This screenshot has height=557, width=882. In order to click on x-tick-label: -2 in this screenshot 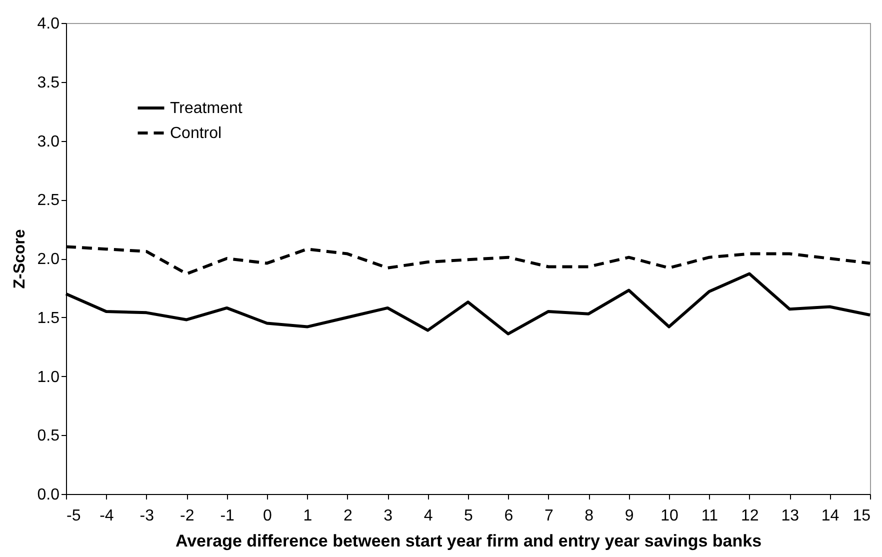, I will do `click(187, 516)`.